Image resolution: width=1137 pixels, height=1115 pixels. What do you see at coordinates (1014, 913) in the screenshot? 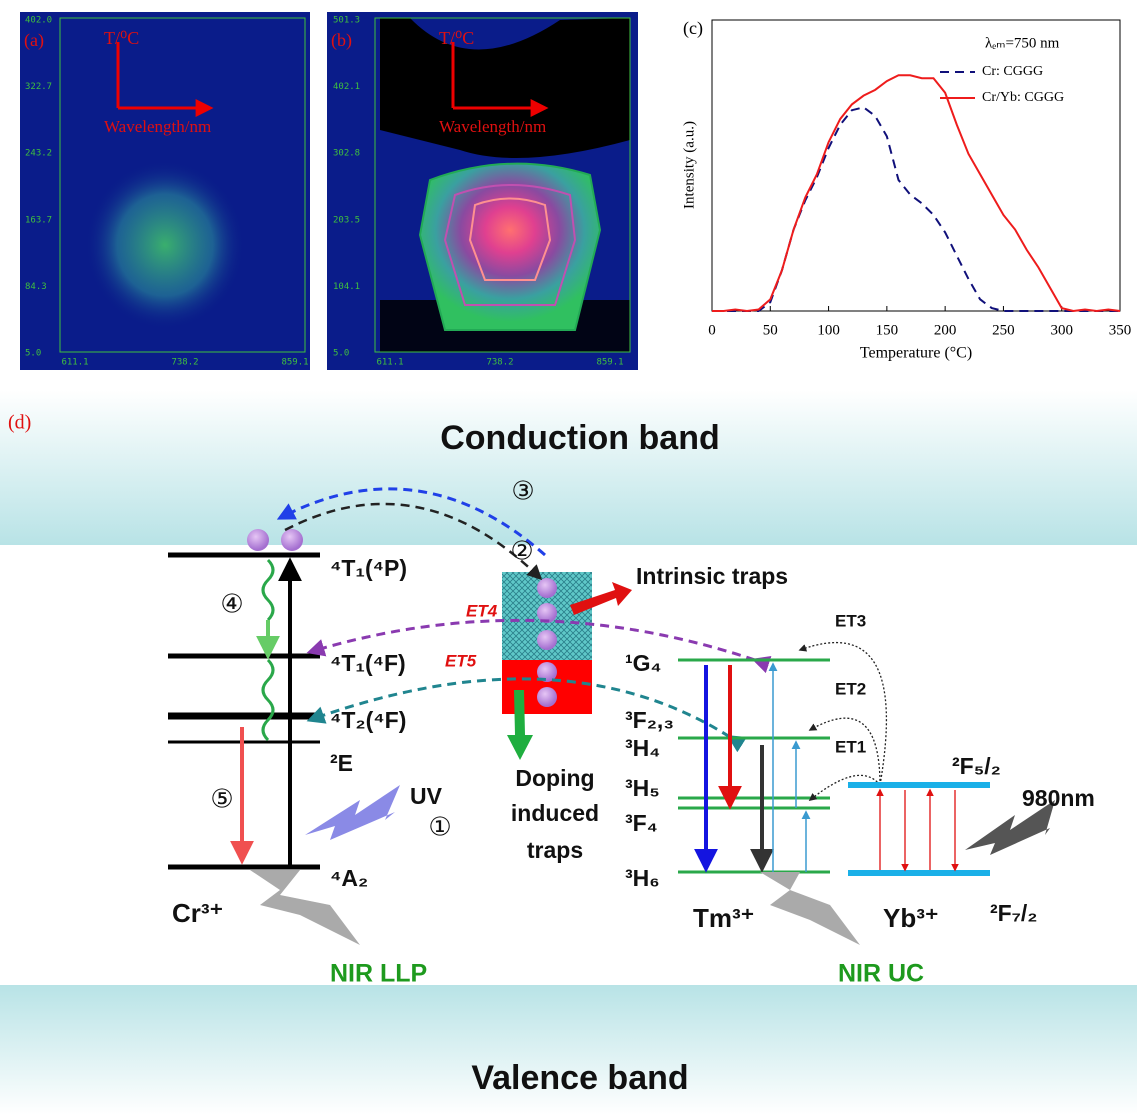
I see `label: ²F₇/₂` at bounding box center [1014, 913].